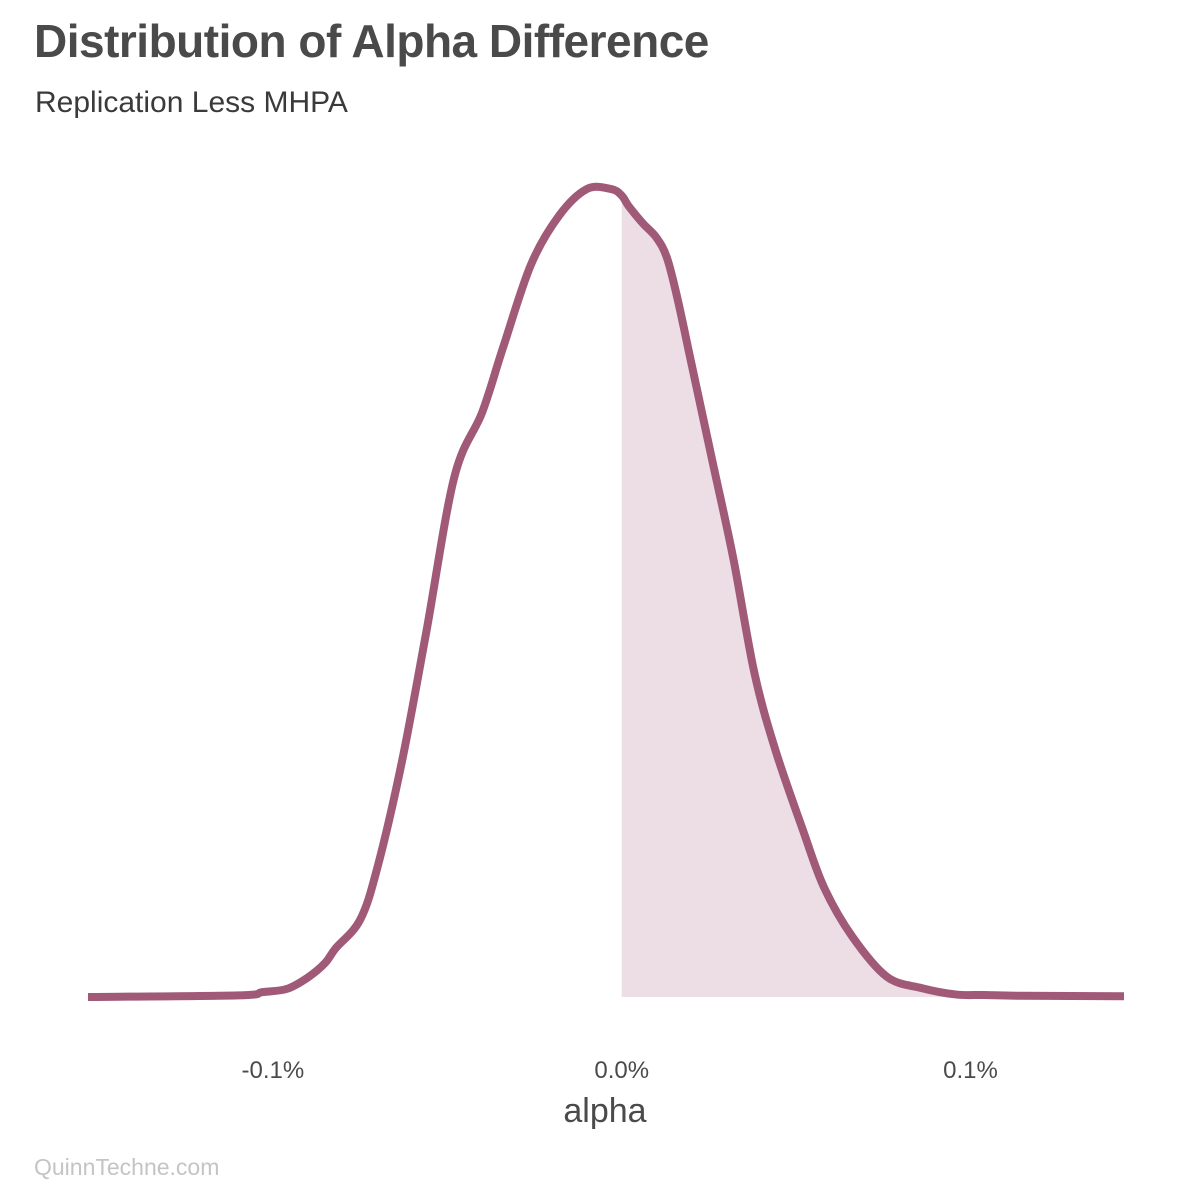 The width and height of the screenshot is (1200, 1200). Describe the element at coordinates (191, 102) in the screenshot. I see `chart-subtitle: Replication Less MHPA` at that location.